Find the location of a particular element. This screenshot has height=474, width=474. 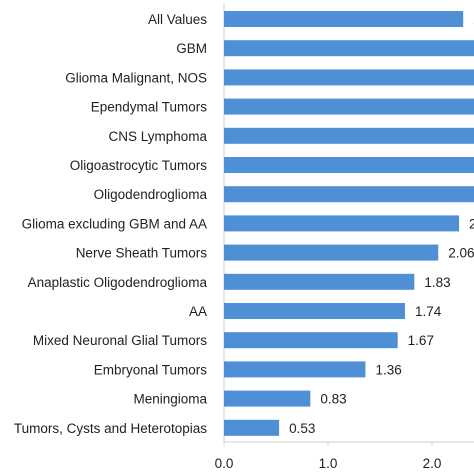

category-label: Anaplastic Oligodendroglioma is located at coordinates (118, 282).